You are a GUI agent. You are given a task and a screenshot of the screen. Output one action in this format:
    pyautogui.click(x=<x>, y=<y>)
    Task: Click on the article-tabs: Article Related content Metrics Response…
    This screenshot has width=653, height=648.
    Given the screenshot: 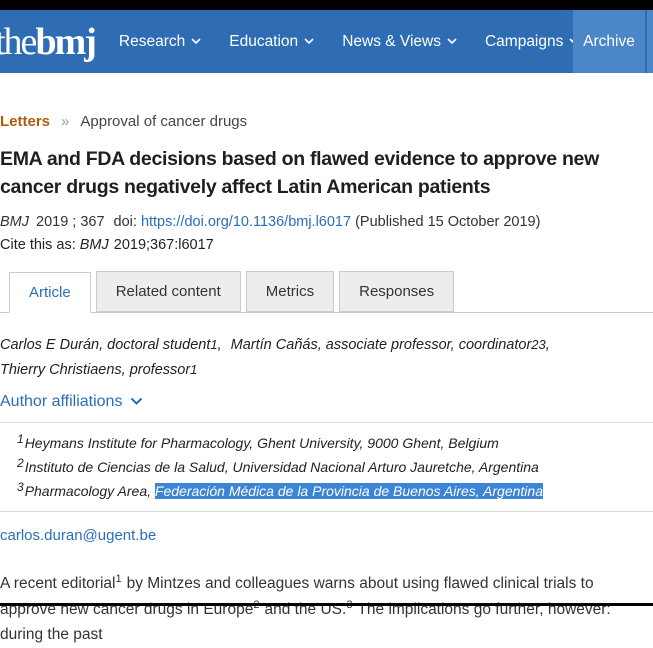 What is the action you would take?
    pyautogui.click(x=326, y=292)
    